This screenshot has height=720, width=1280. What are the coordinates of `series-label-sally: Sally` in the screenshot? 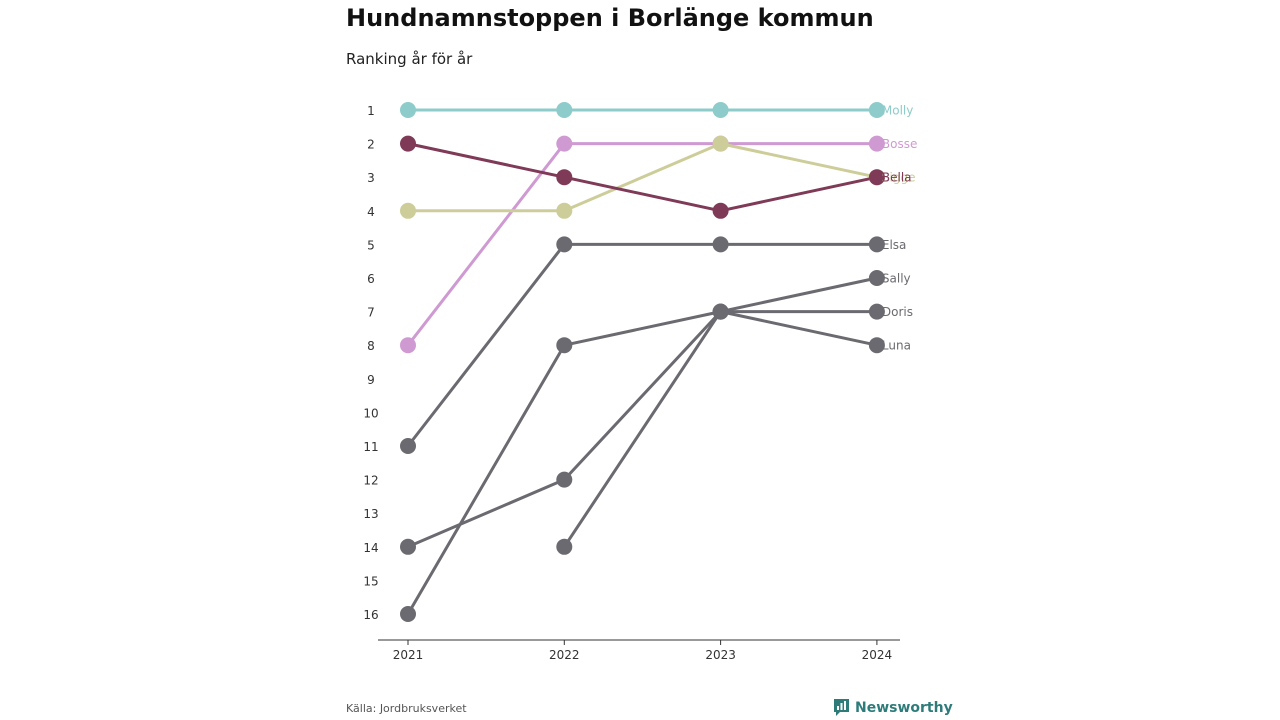 It's located at (896, 279).